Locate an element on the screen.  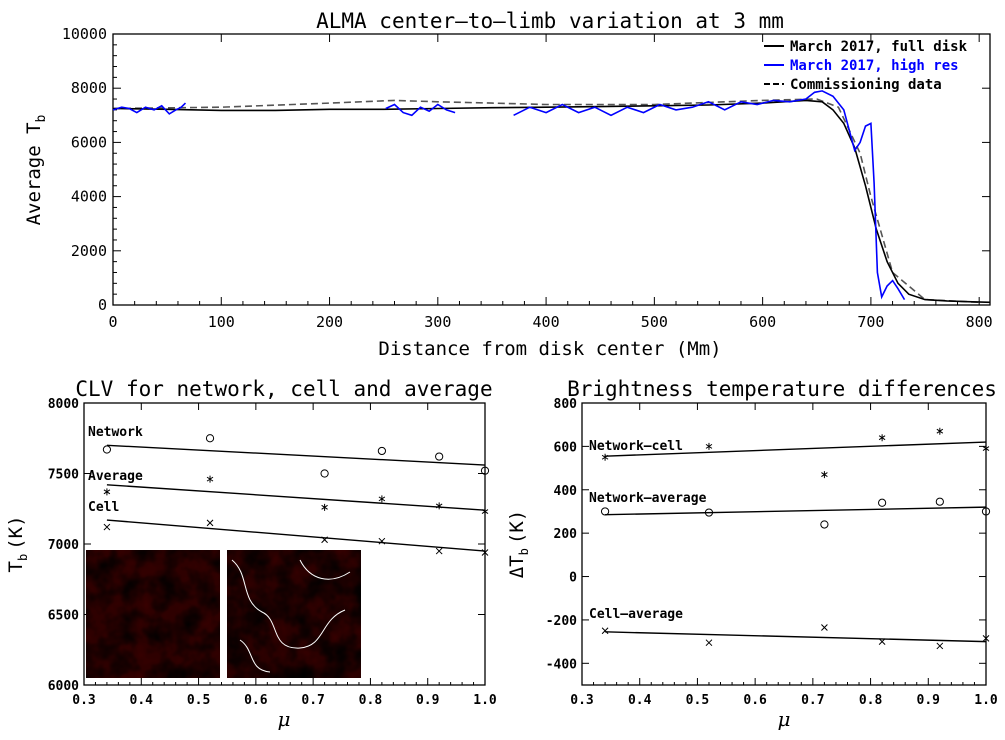
top-chart-ylabel: Average Tb is located at coordinates (36, 169).